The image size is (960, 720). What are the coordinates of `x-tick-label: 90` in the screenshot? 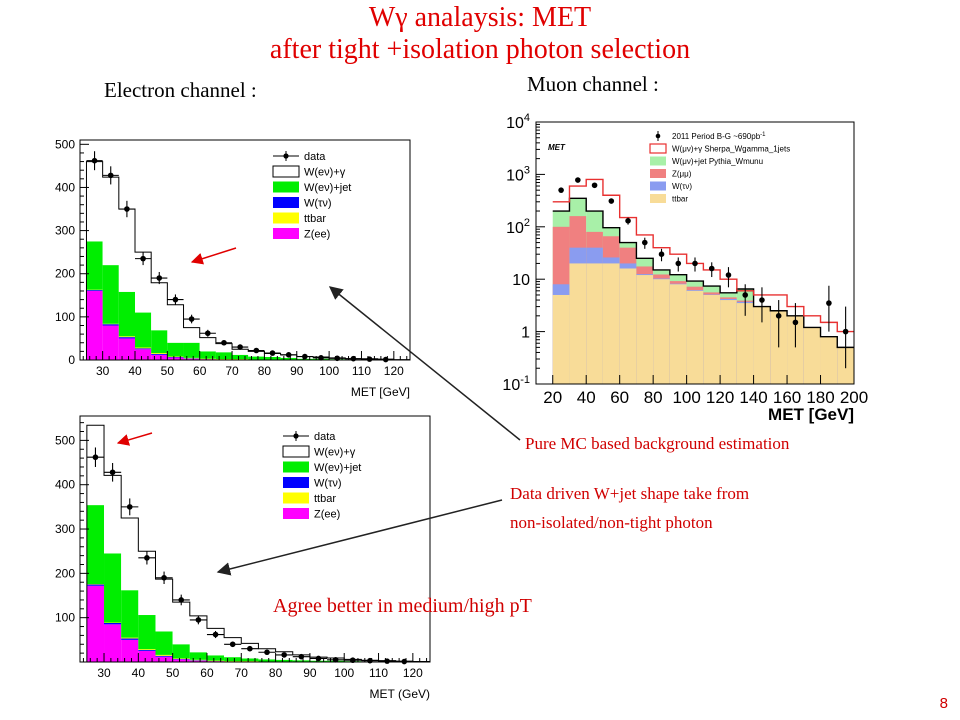 It's located at (297, 371).